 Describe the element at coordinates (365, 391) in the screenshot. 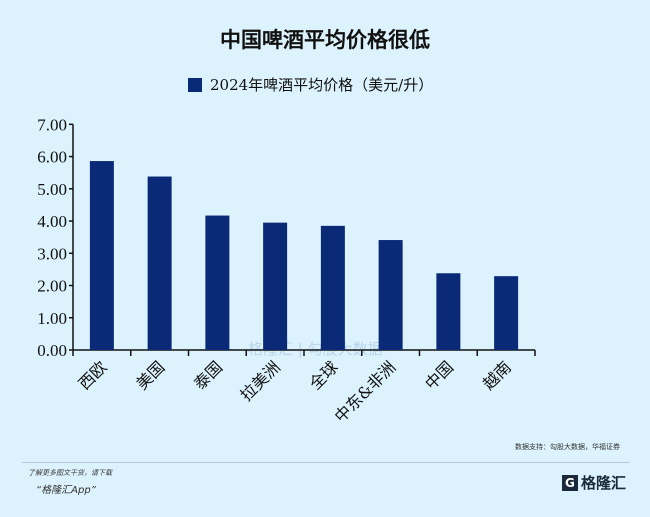

I see `x-tick-label: 中东&非洲` at that location.